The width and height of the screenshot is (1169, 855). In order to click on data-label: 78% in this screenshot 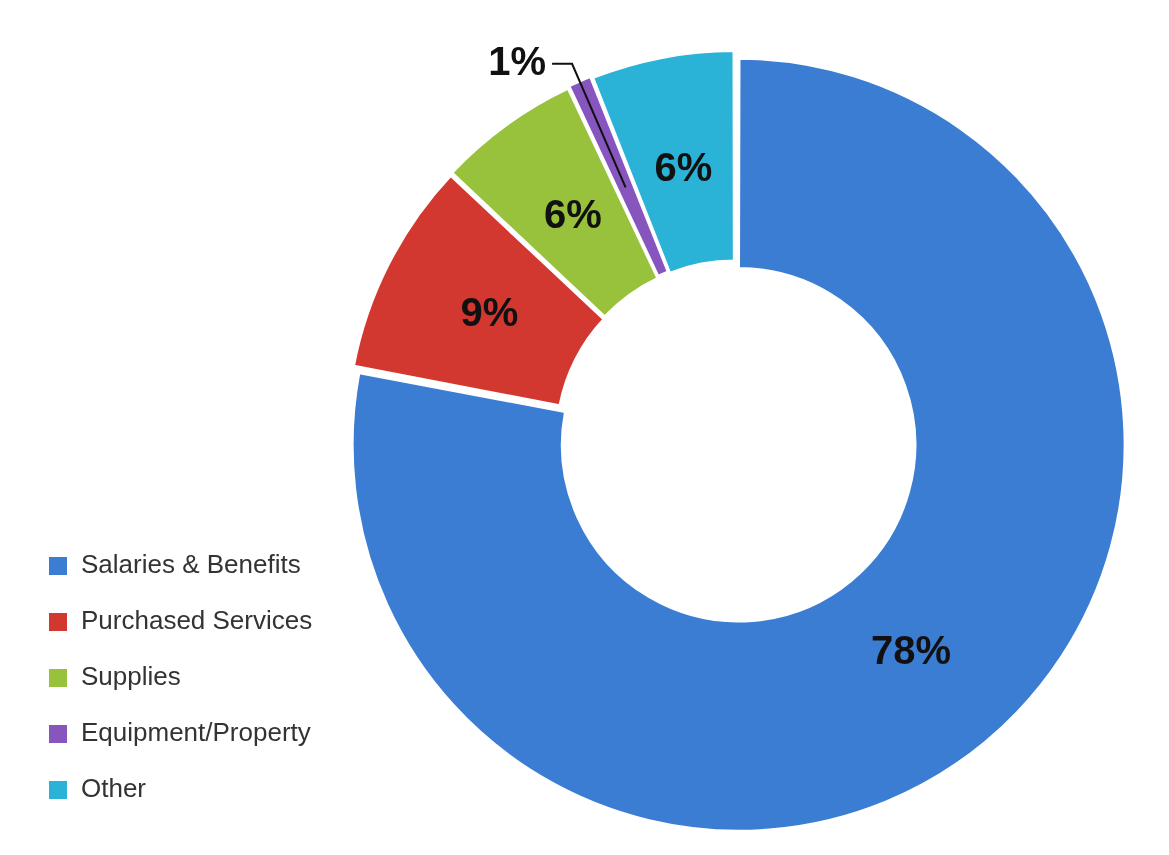, I will do `click(910, 650)`.